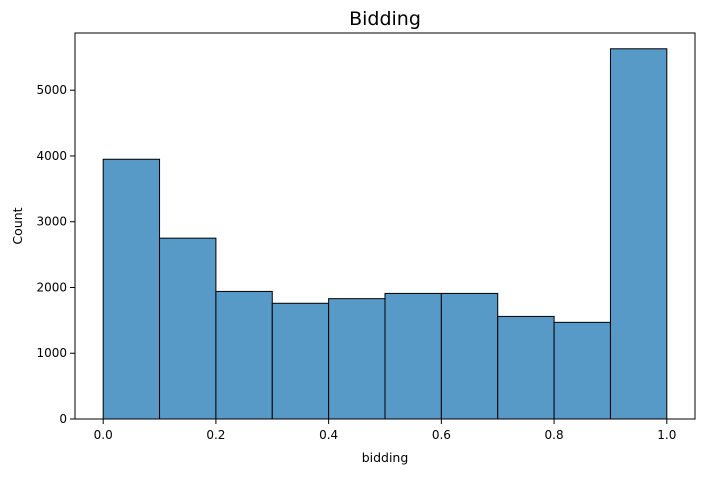 The height and width of the screenshot is (477, 704). I want to click on y-tick-label: 3000, so click(51, 222).